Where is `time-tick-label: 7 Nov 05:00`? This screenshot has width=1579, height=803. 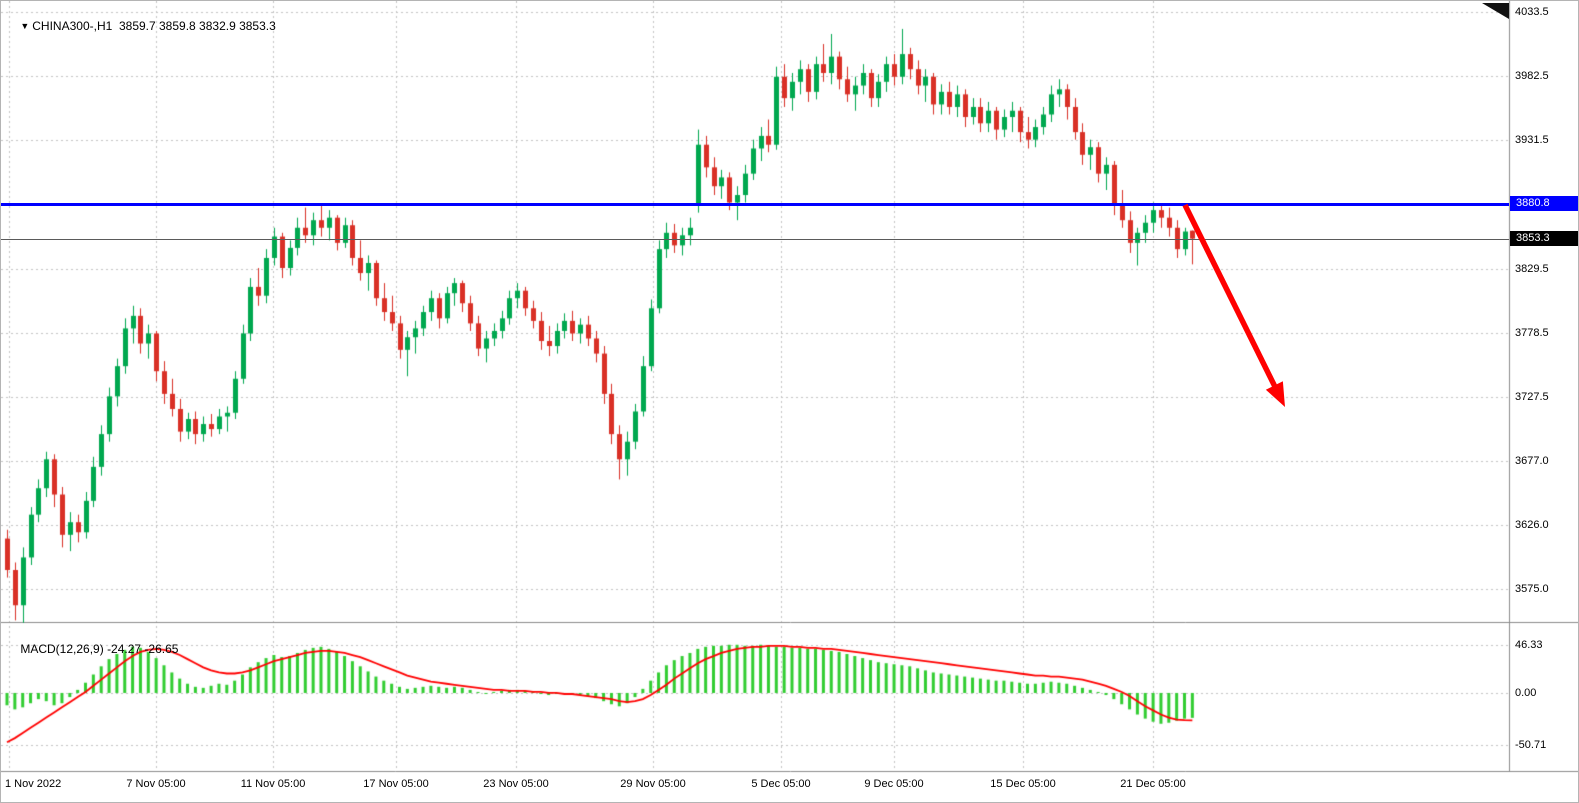 time-tick-label: 7 Nov 05:00 is located at coordinates (156, 784).